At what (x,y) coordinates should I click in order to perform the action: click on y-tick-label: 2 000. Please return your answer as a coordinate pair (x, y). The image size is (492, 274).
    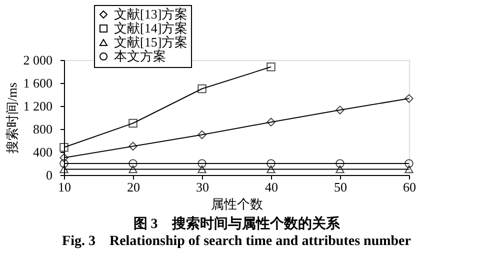
    Looking at the image, I should click on (37, 60).